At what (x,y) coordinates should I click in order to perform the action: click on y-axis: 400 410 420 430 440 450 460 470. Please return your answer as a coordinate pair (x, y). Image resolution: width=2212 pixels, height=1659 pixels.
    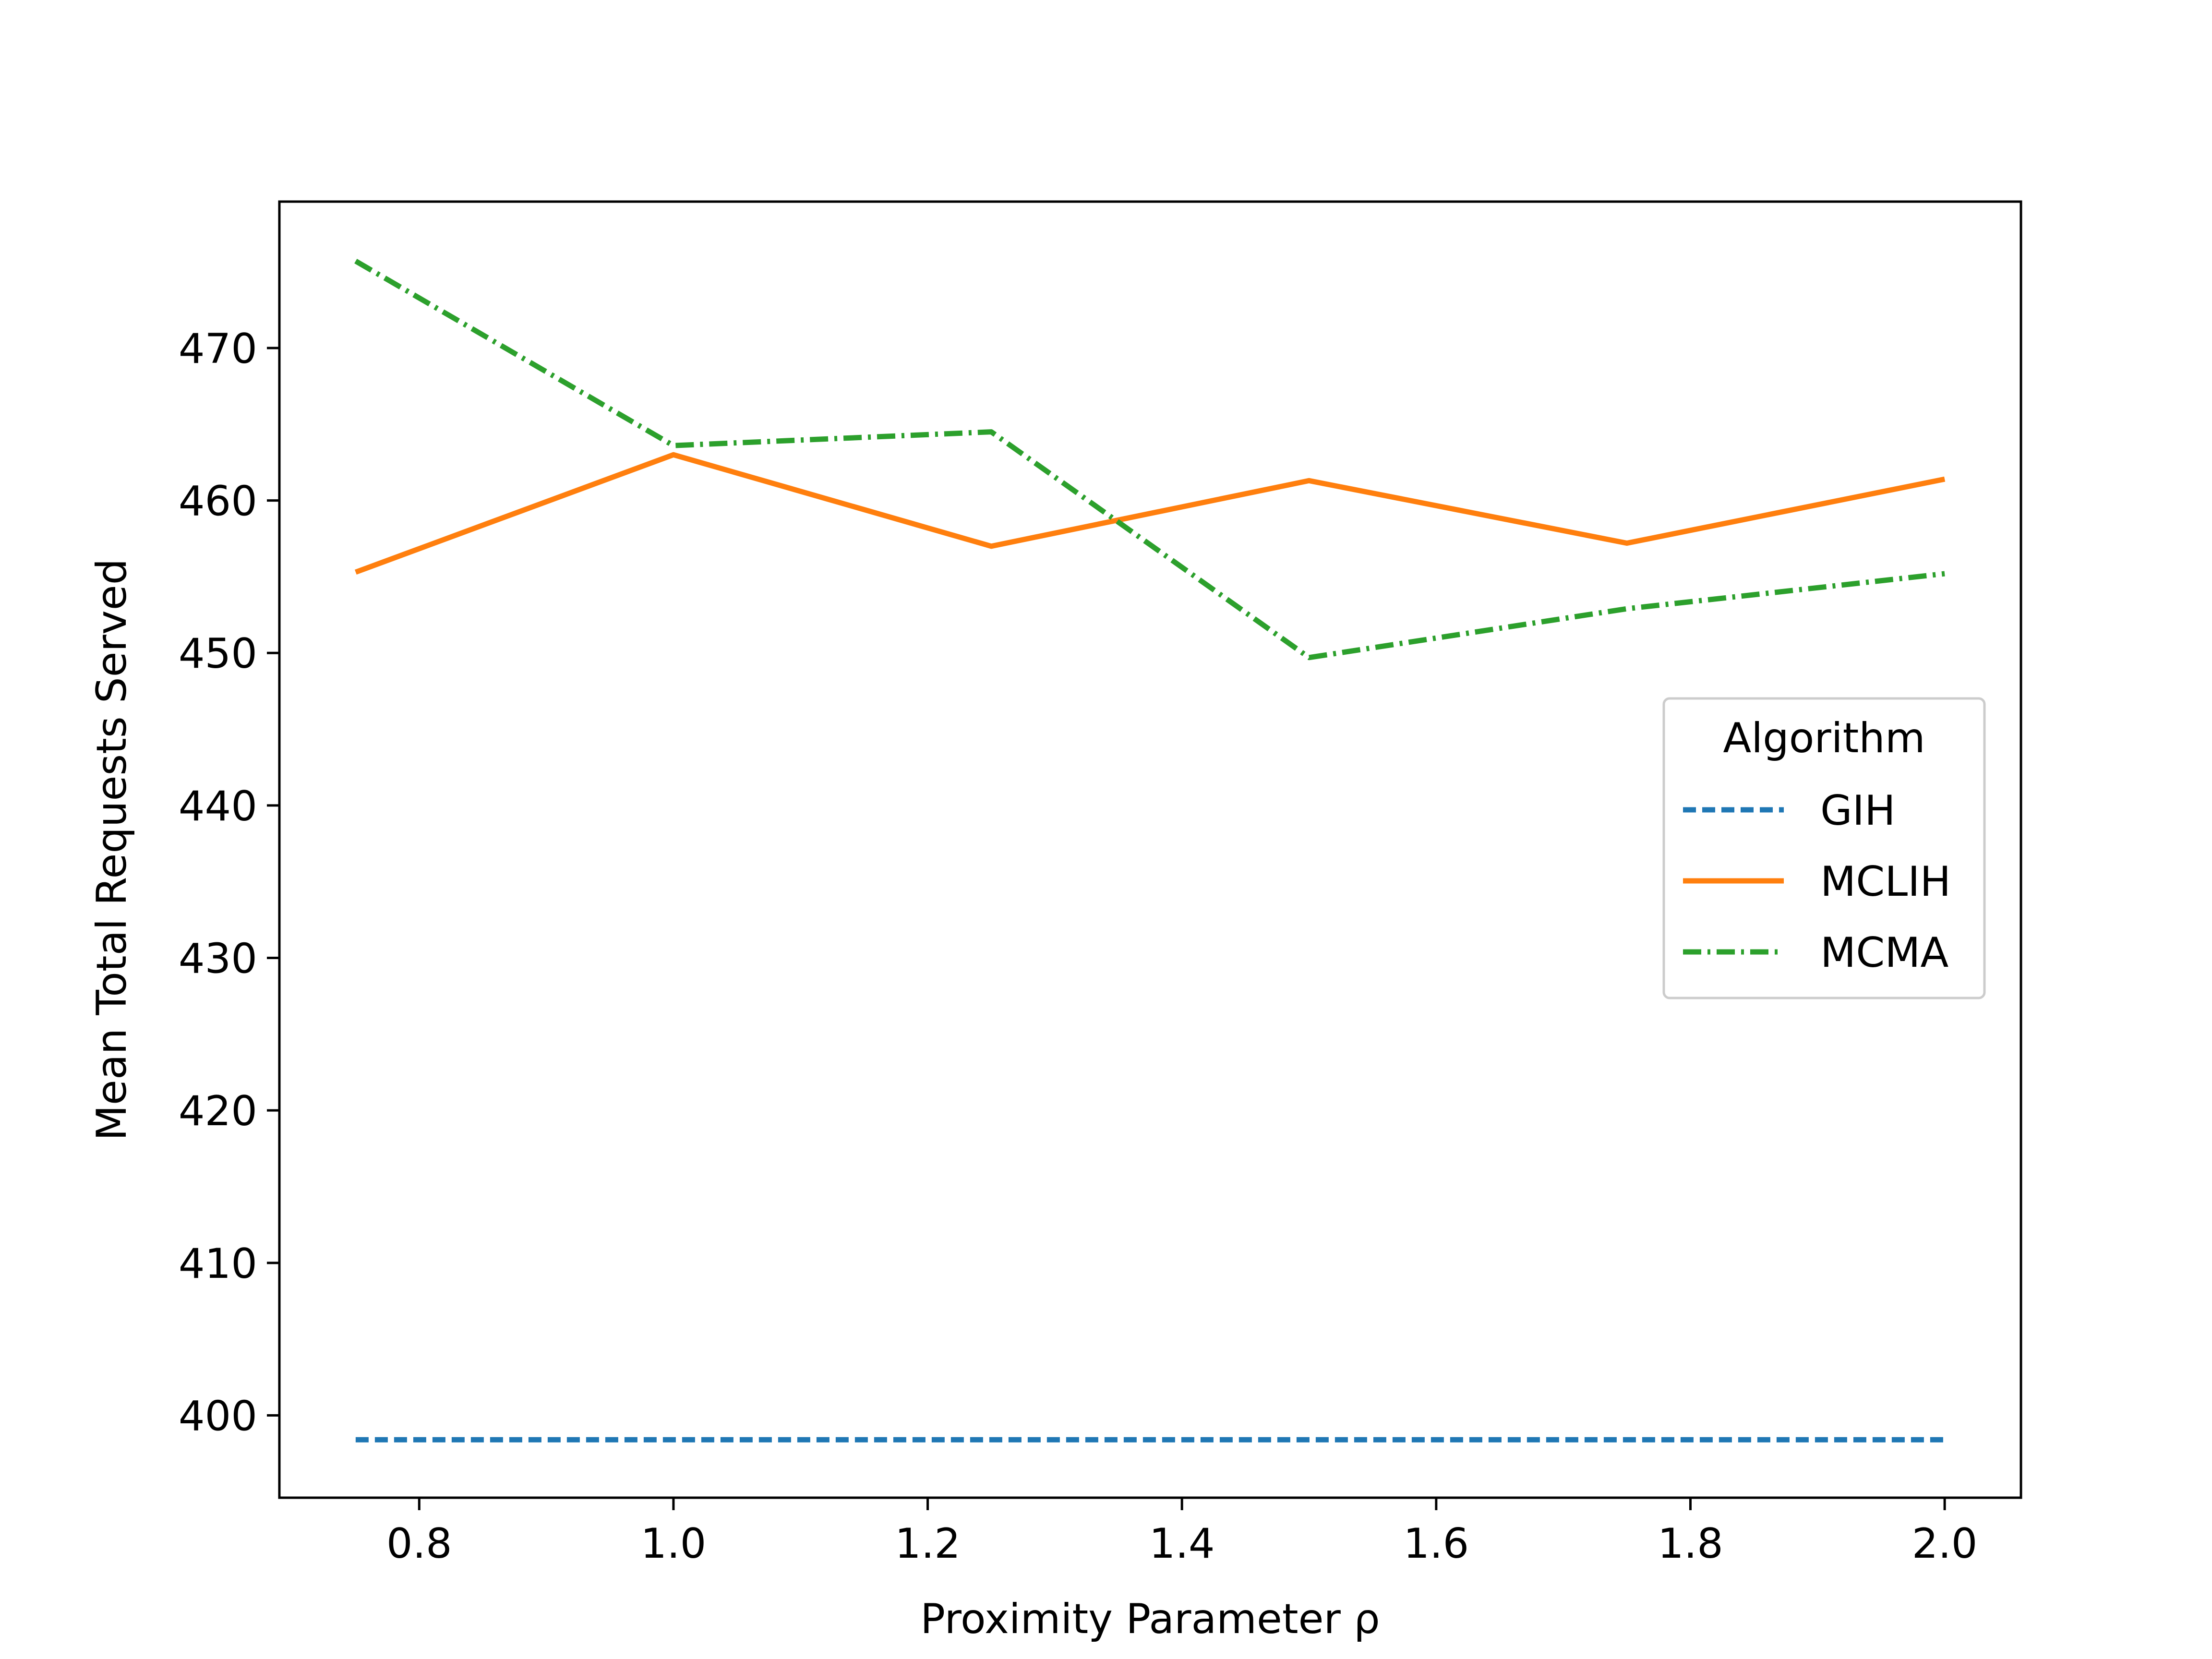
    Looking at the image, I should click on (229, 883).